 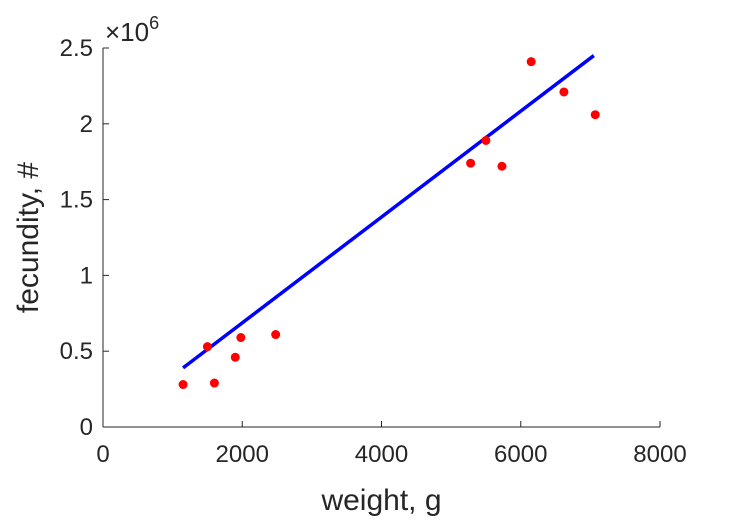 What do you see at coordinates (86, 427) in the screenshot?
I see `y-tick-label: 0` at bounding box center [86, 427].